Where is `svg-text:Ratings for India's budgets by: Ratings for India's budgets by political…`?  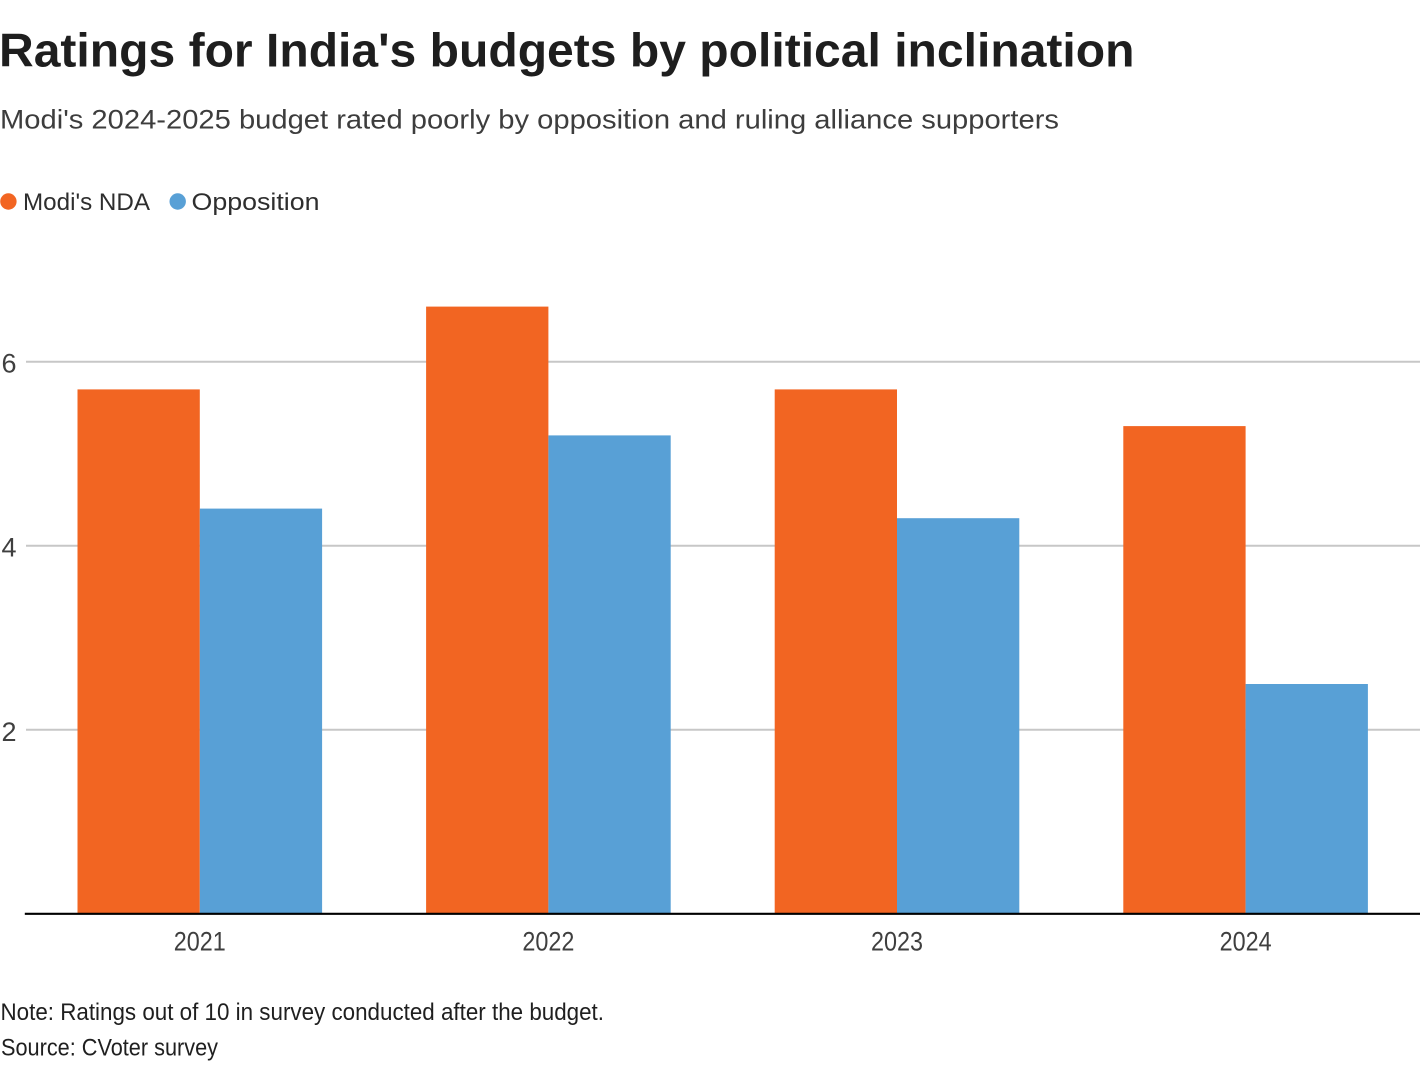 svg-text:Ratings for India's budgets by: Ratings for India's budgets by political… is located at coordinates (567, 51).